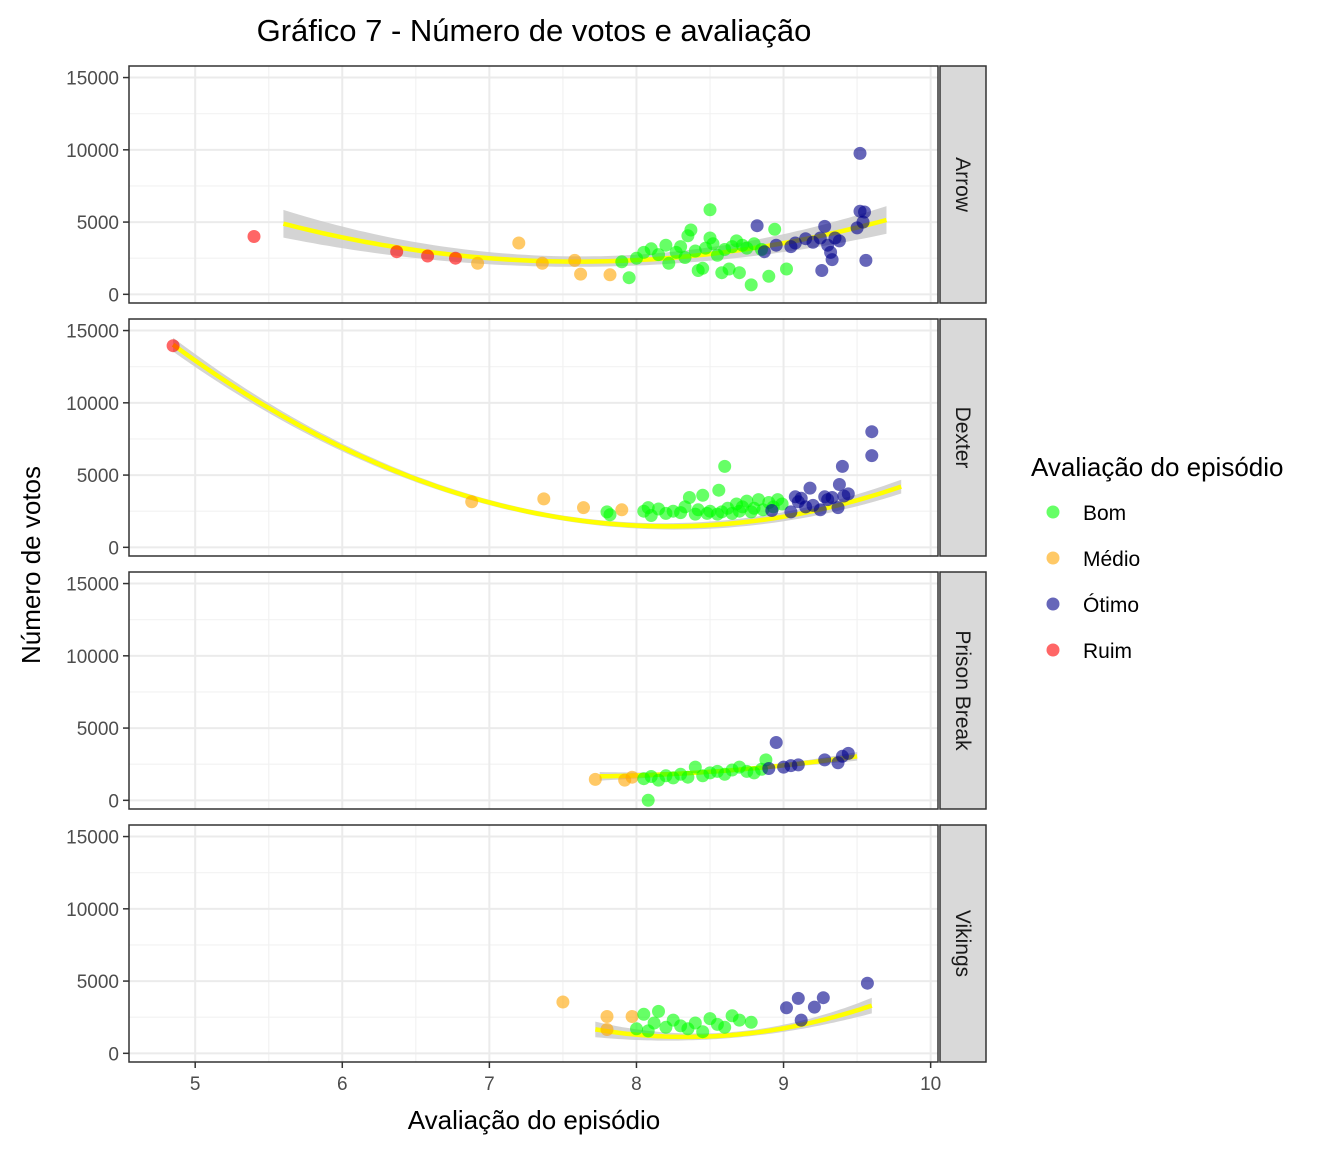 The image size is (1344, 1152). Describe the element at coordinates (930, 1084) in the screenshot. I see `x-tick-label: 10` at that location.